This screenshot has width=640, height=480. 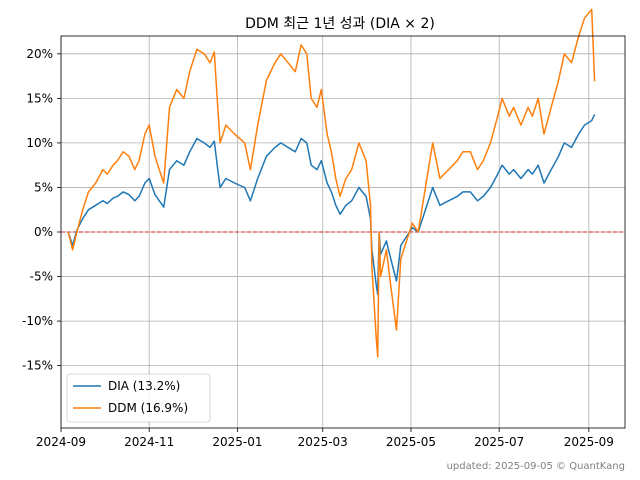 What do you see at coordinates (61, 442) in the screenshot?
I see `x-tick-label: 2024-09` at bounding box center [61, 442].